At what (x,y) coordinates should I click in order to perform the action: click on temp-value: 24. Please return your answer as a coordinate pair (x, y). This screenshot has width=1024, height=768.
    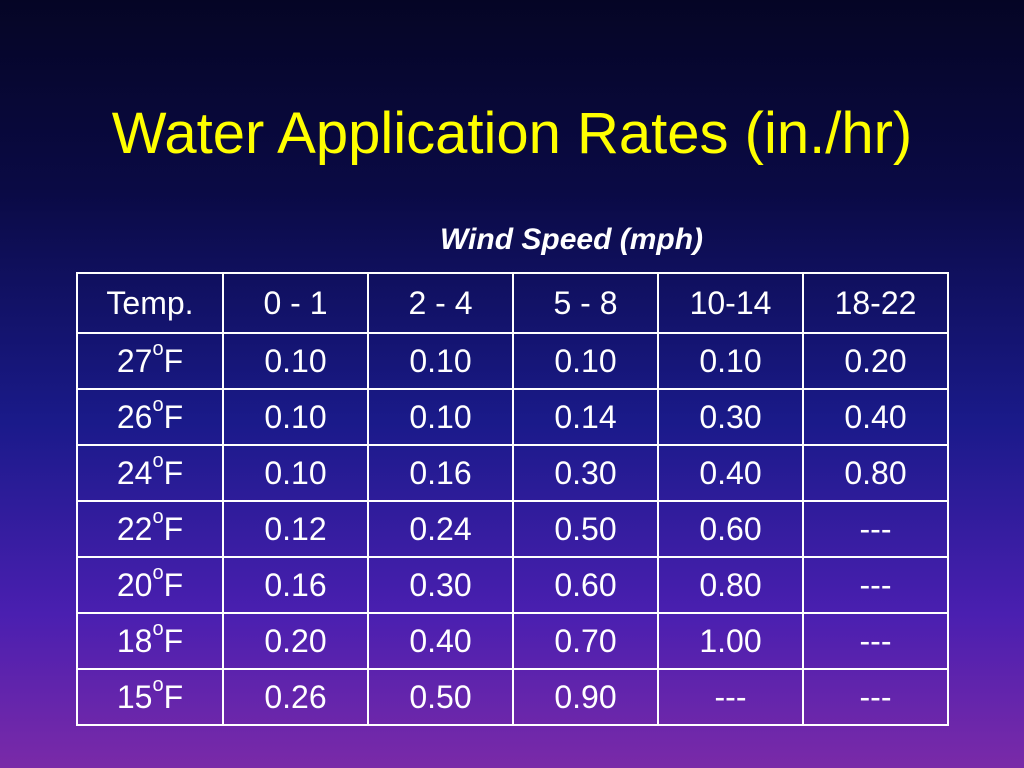
    Looking at the image, I should click on (134, 473).